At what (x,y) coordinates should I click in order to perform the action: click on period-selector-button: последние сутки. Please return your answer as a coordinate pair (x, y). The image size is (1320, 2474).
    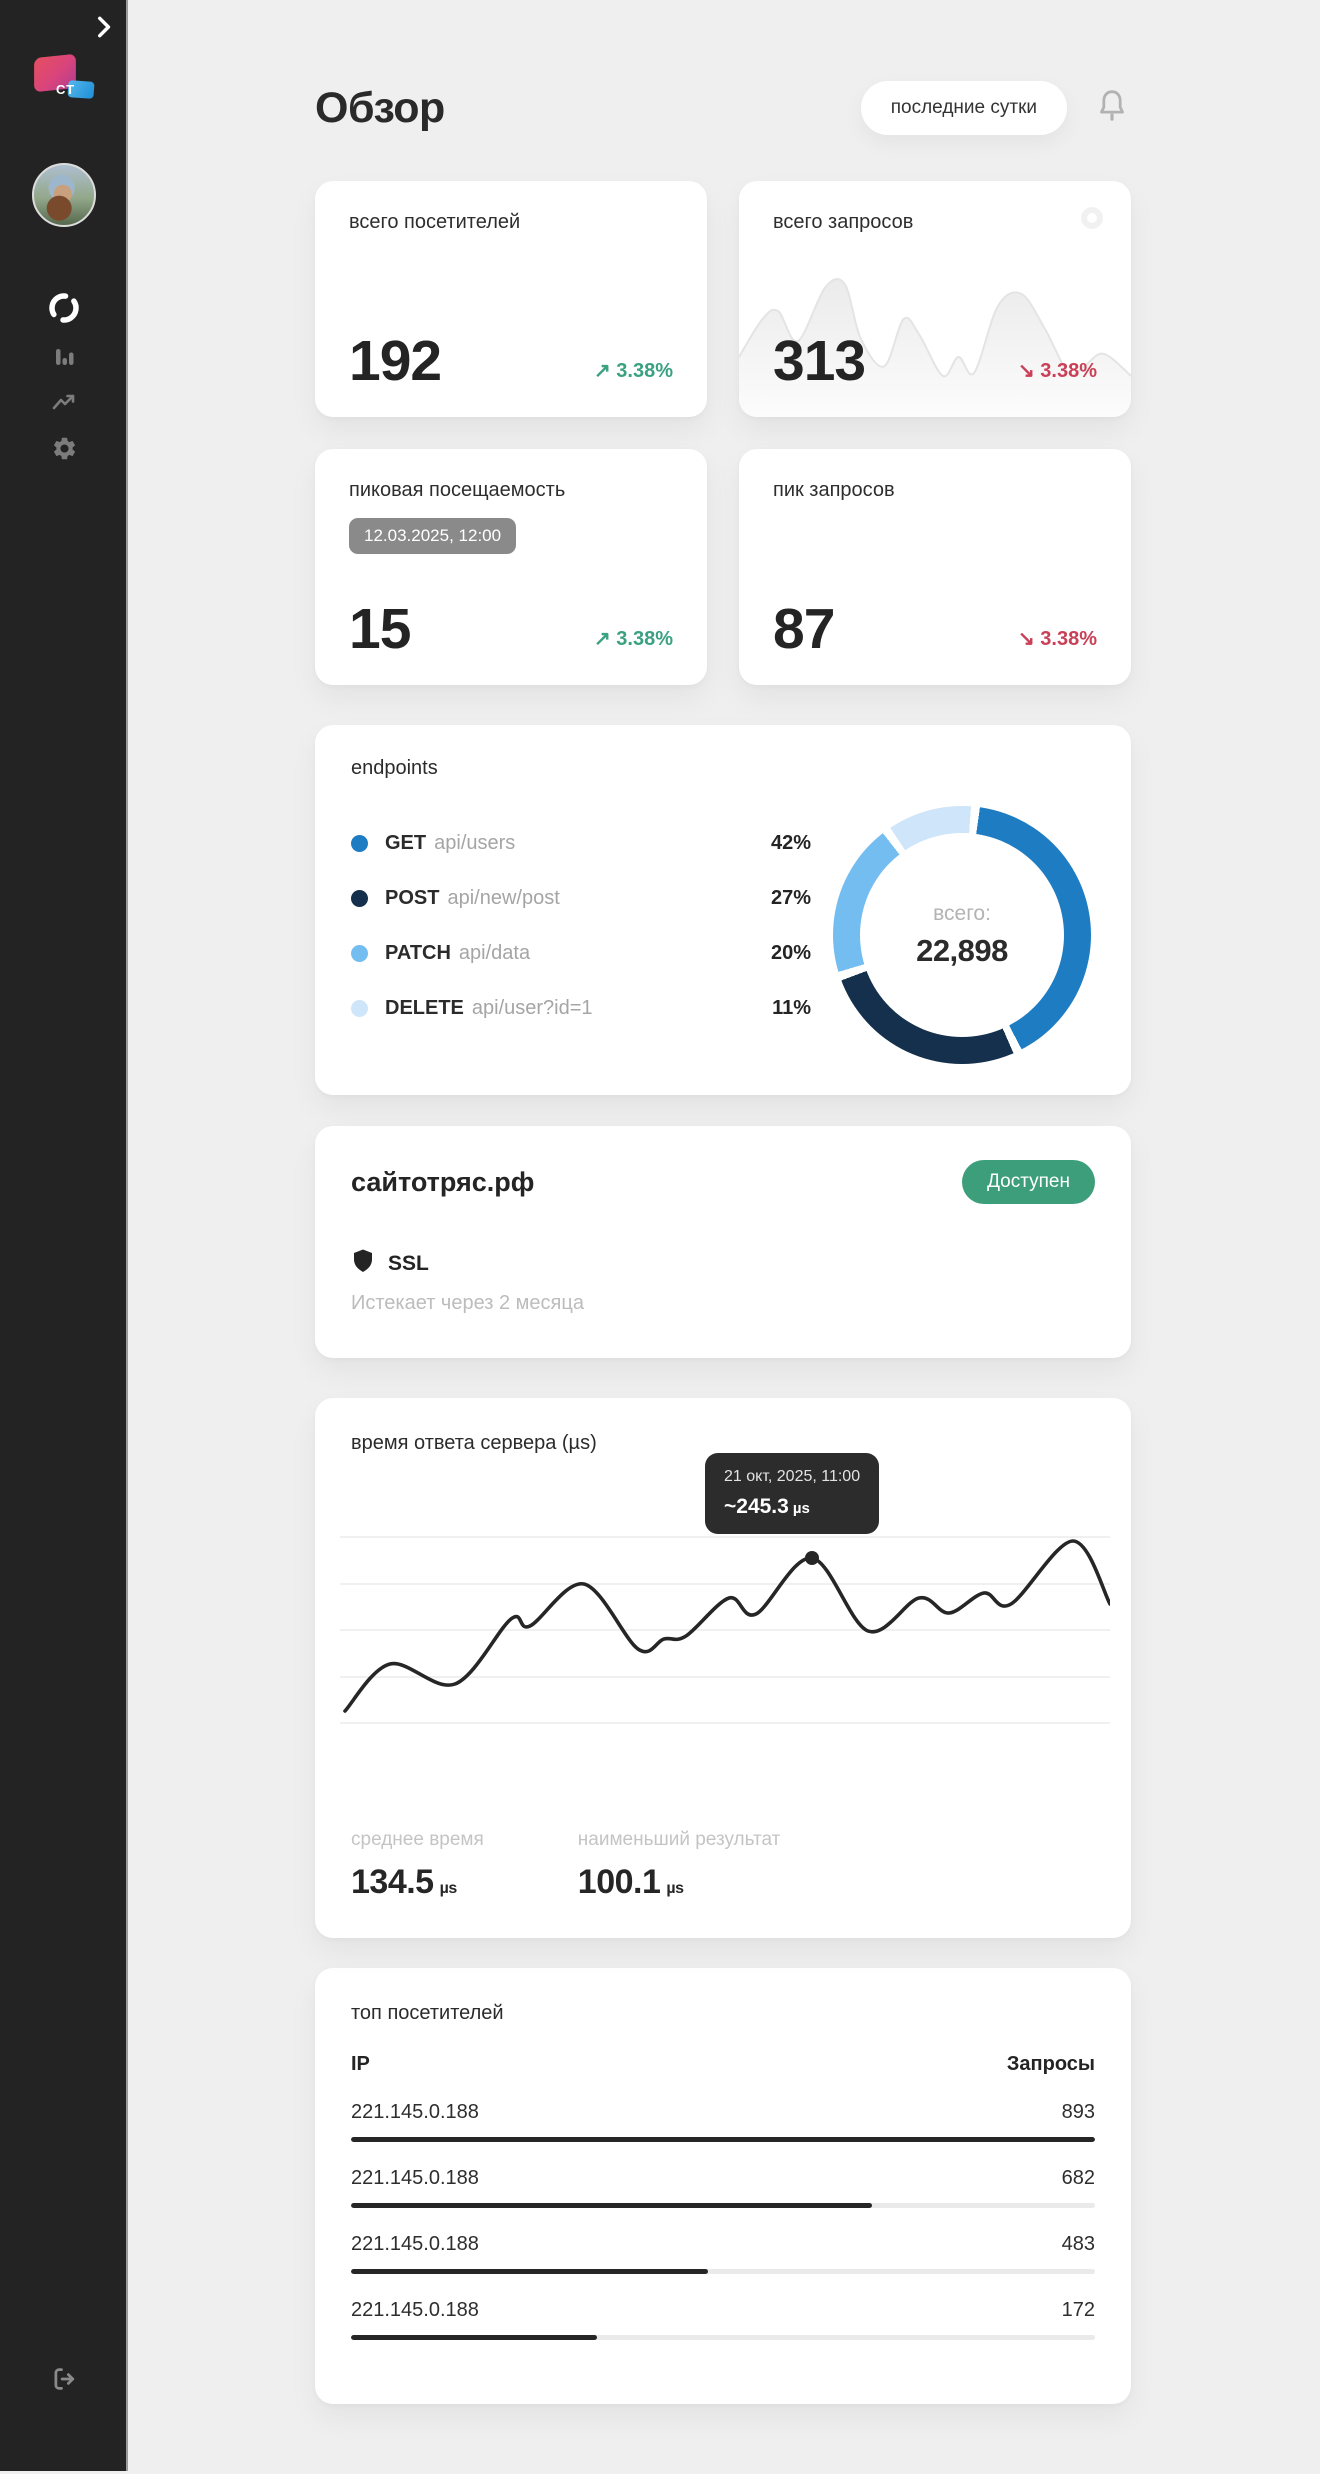
    Looking at the image, I should click on (963, 108).